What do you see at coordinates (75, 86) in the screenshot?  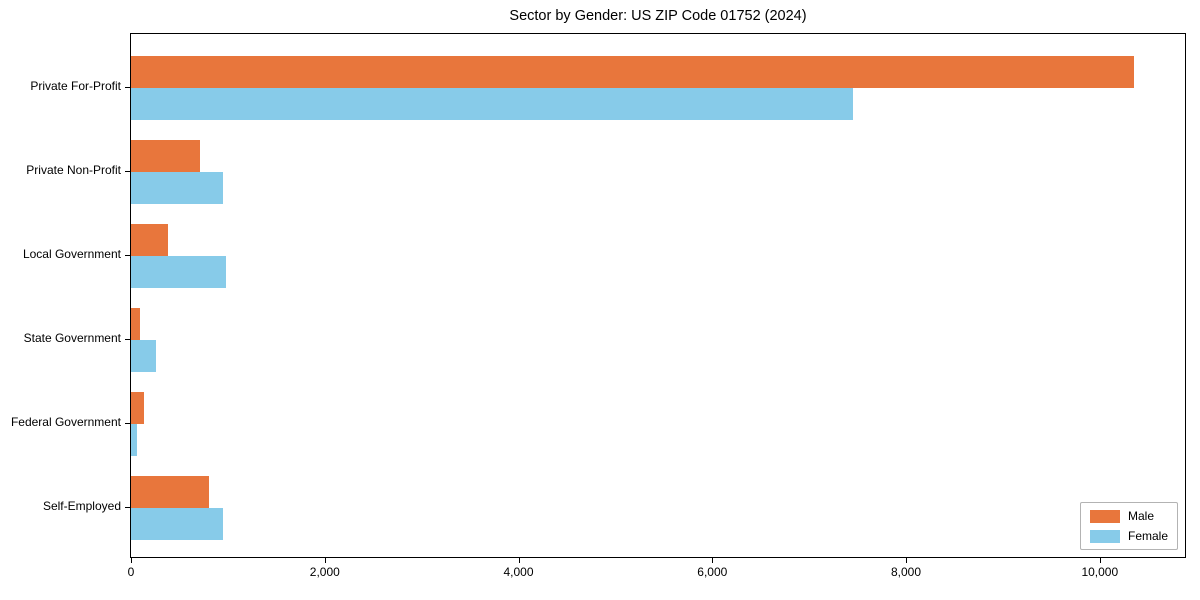 I see `y-tick-label: Private For-Profit` at bounding box center [75, 86].